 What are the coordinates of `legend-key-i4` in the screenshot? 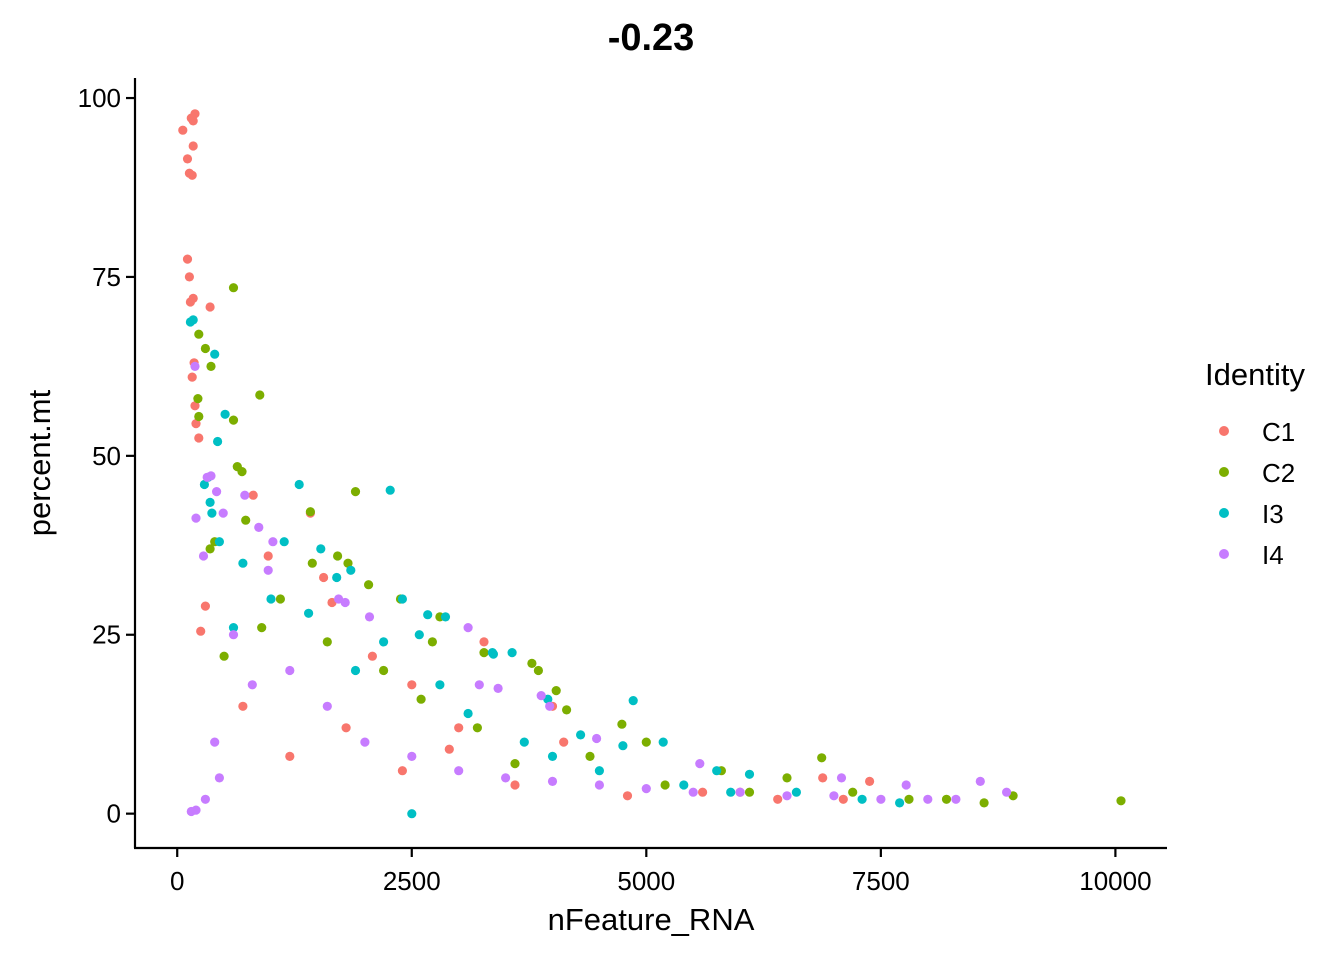 It's located at (1224, 554).